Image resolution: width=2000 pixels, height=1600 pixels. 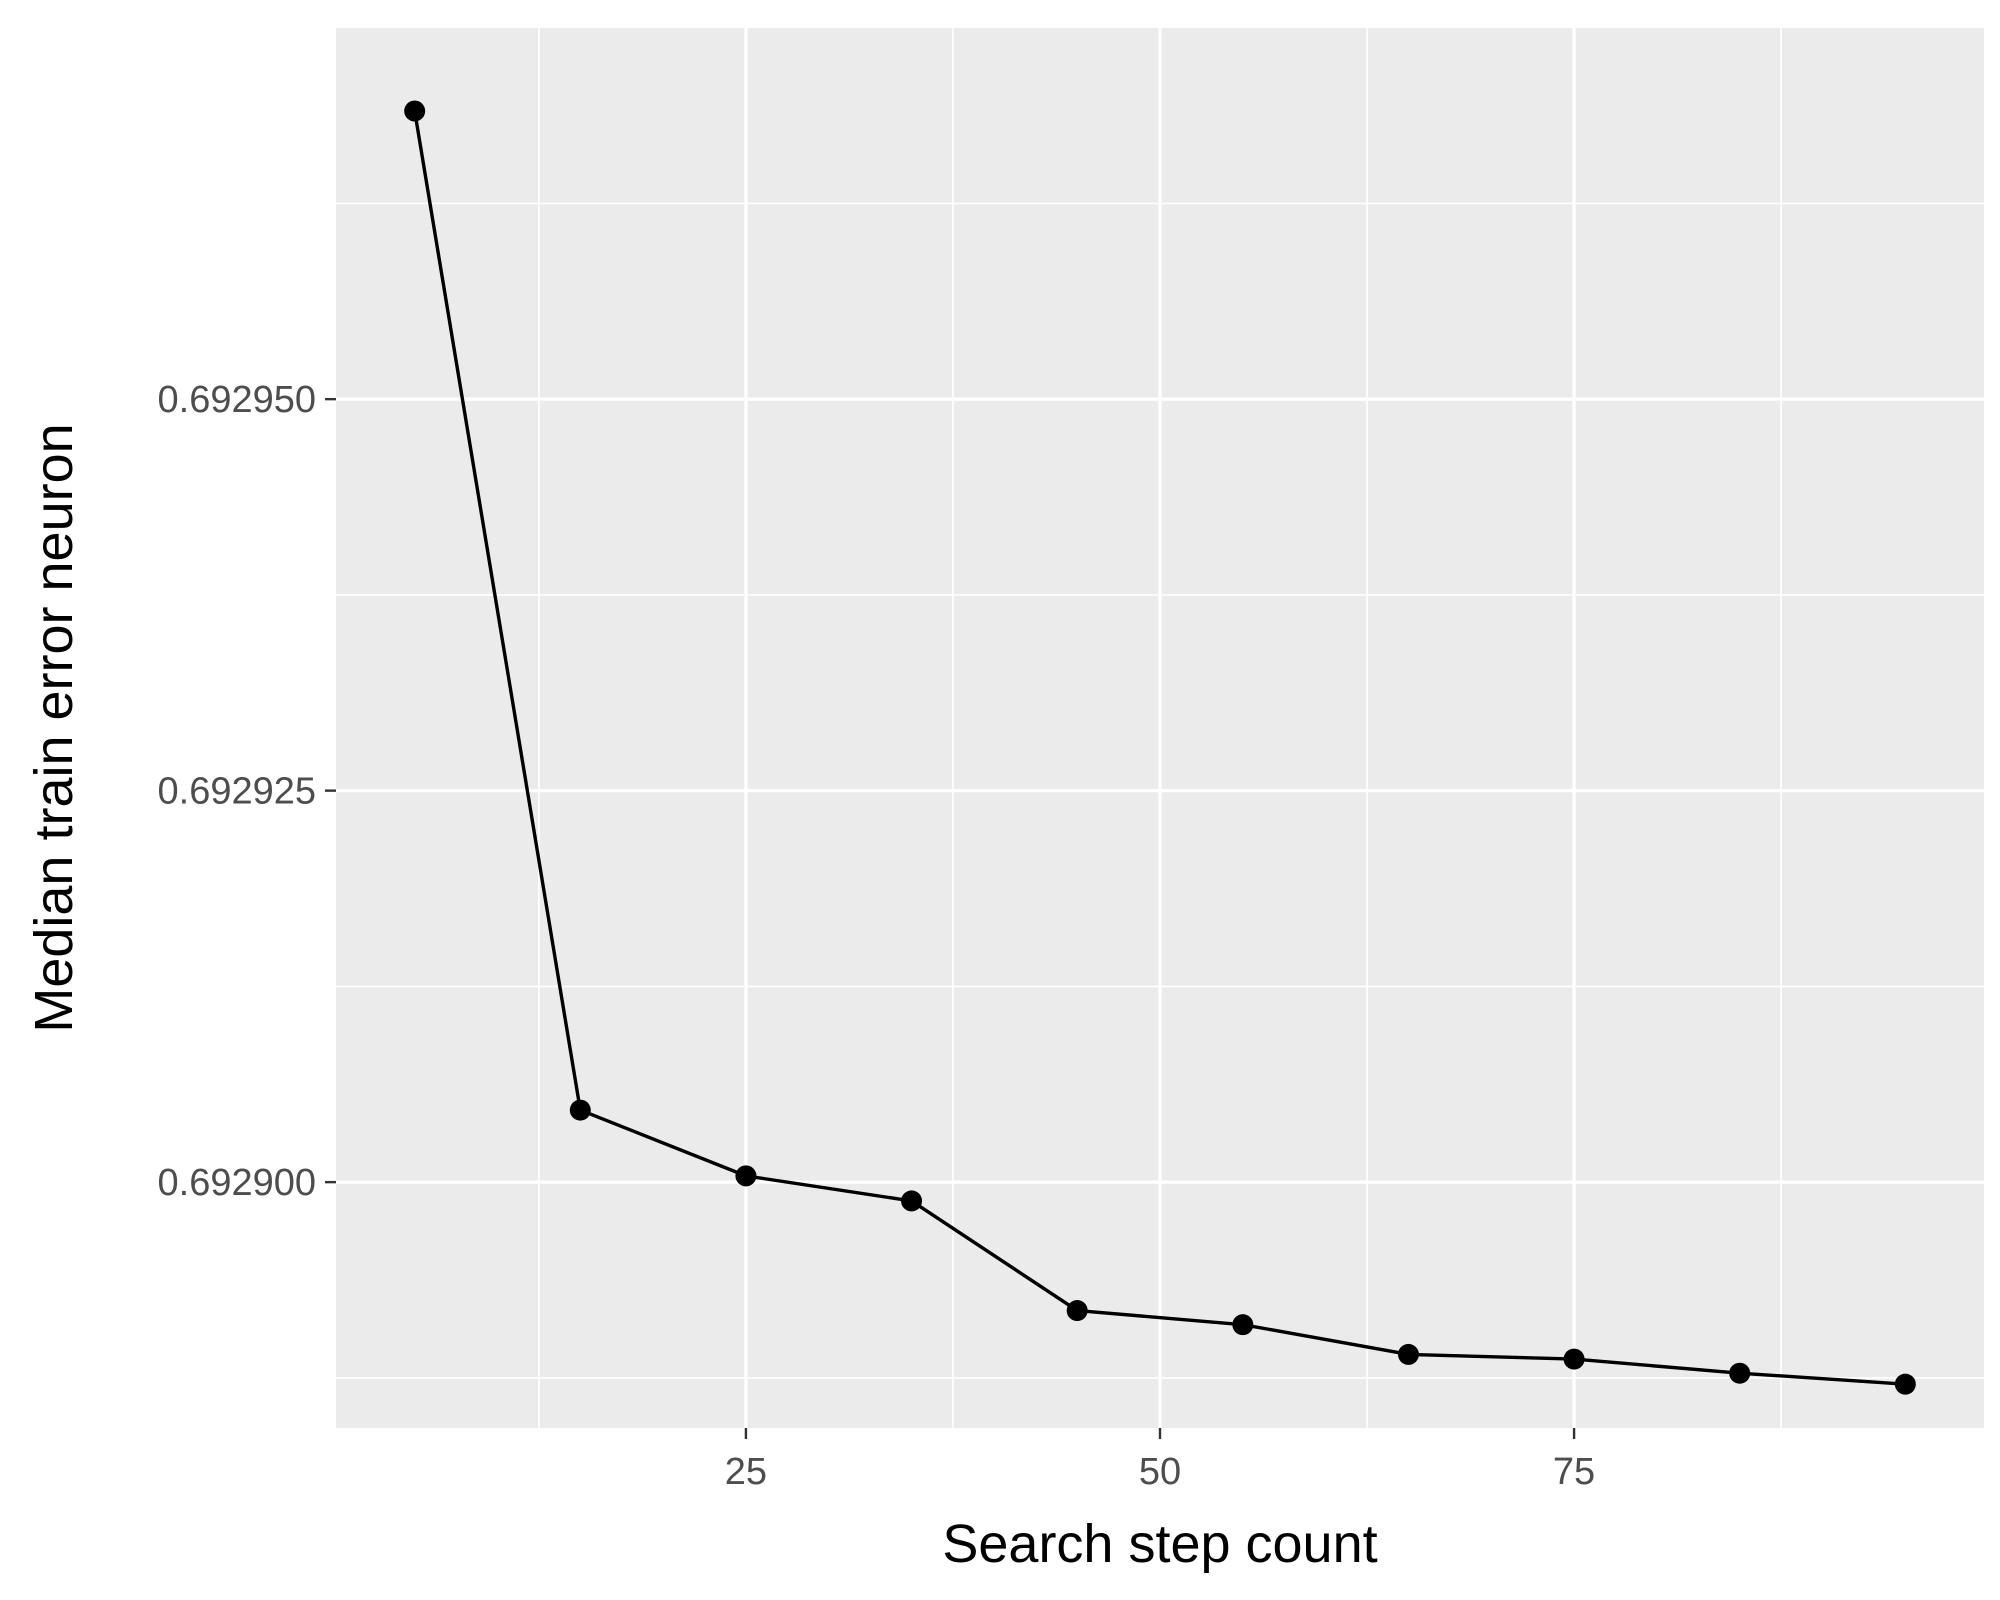 I want to click on y-axis: 0.692900 0.692925 0.692950, so click(x=247, y=791).